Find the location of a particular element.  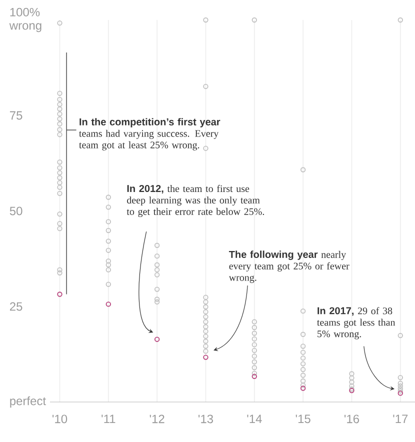

annotation: In 2012, the team to first use deep learning was the only team to get their error rate below 25%. is located at coordinates (195, 201).